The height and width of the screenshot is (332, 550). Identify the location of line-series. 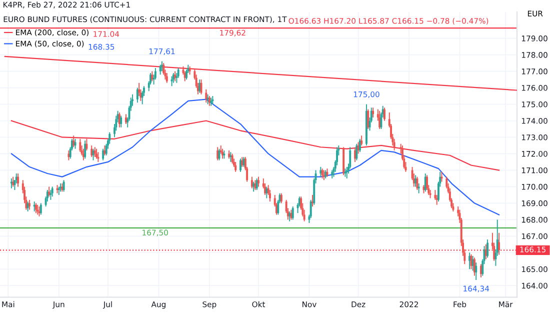
(255, 145).